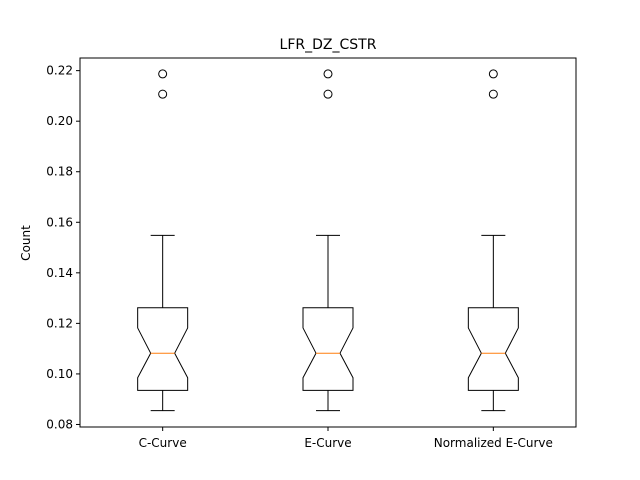 The height and width of the screenshot is (480, 640). Describe the element at coordinates (59, 71) in the screenshot. I see `y-tick-label: 0.22` at that location.